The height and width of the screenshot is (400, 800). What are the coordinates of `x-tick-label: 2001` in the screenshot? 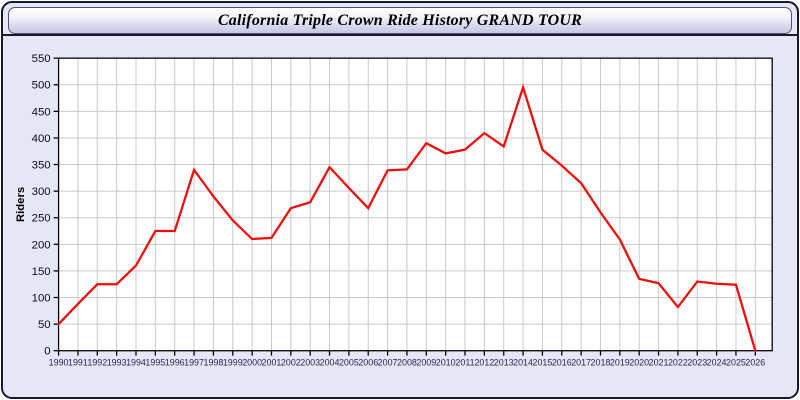 It's located at (272, 363).